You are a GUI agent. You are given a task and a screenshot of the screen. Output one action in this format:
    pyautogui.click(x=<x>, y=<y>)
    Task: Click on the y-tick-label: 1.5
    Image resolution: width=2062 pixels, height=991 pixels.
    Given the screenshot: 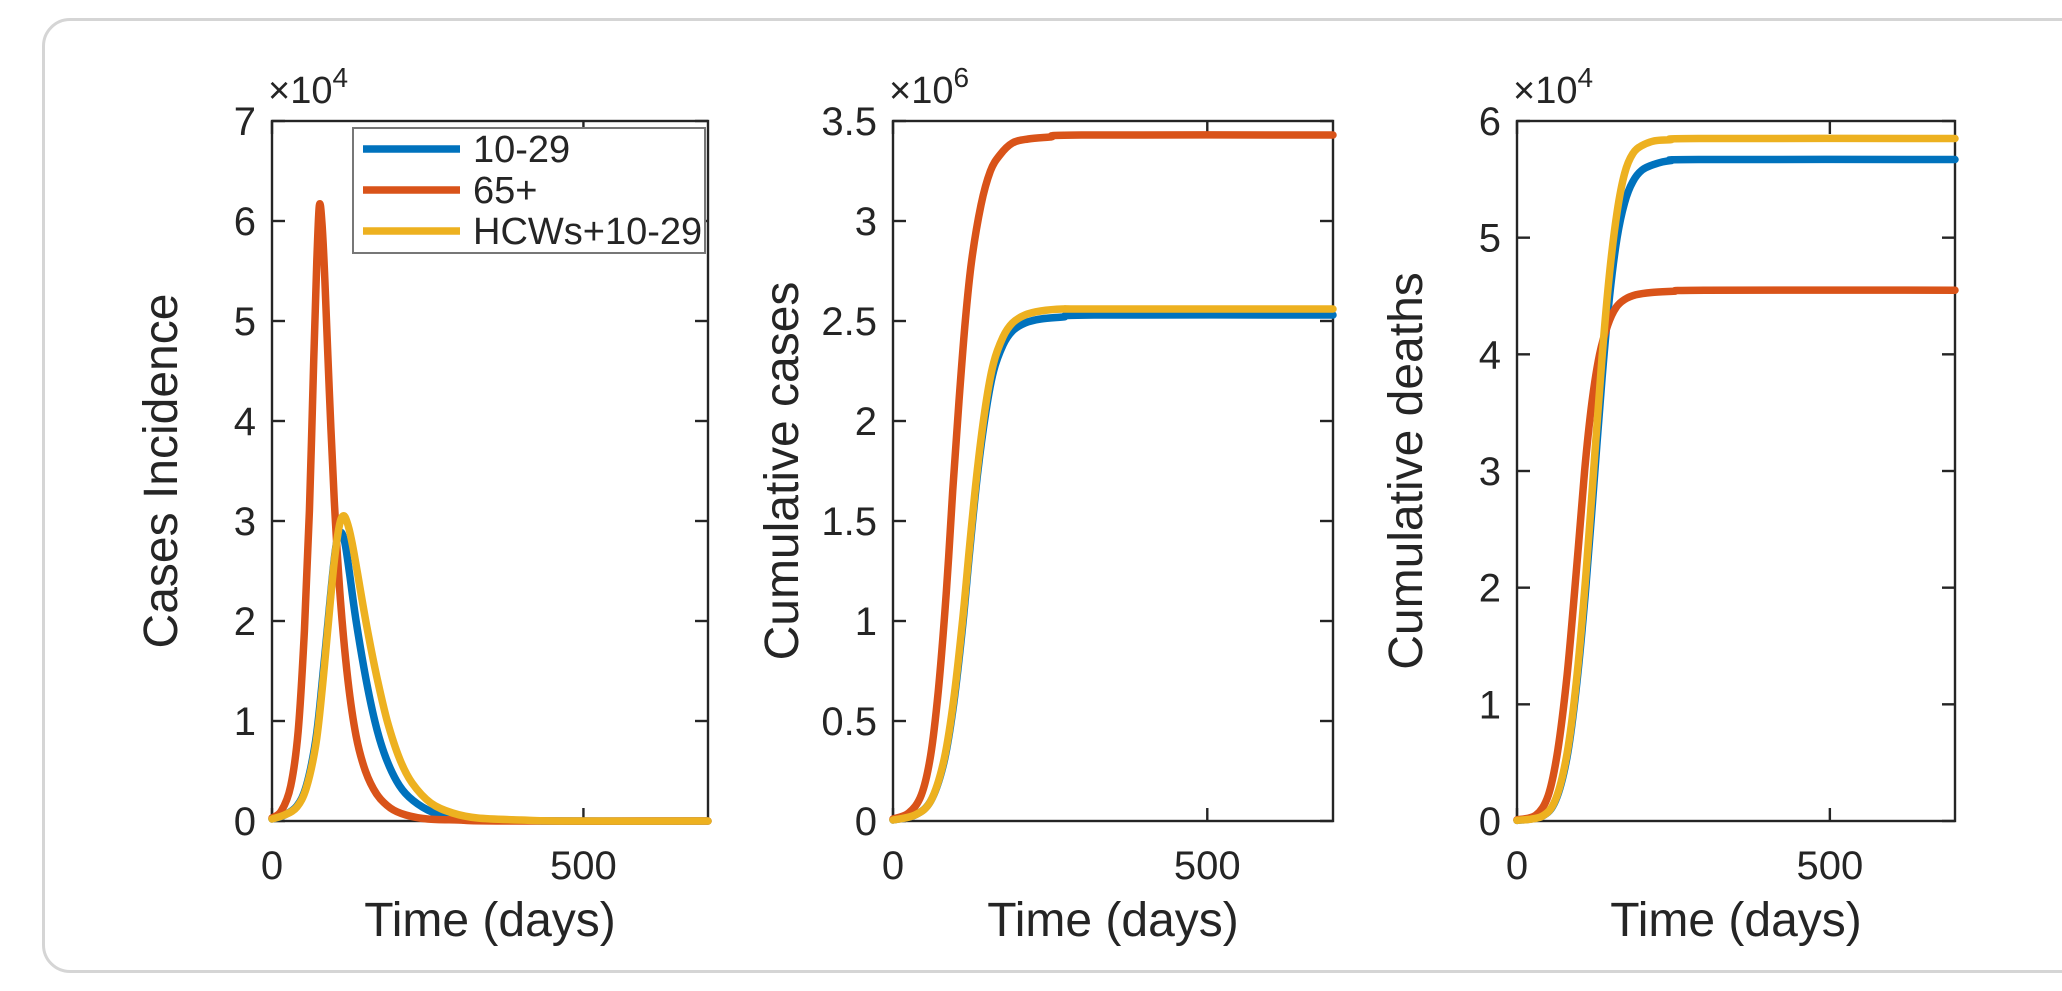 What is the action you would take?
    pyautogui.click(x=849, y=522)
    